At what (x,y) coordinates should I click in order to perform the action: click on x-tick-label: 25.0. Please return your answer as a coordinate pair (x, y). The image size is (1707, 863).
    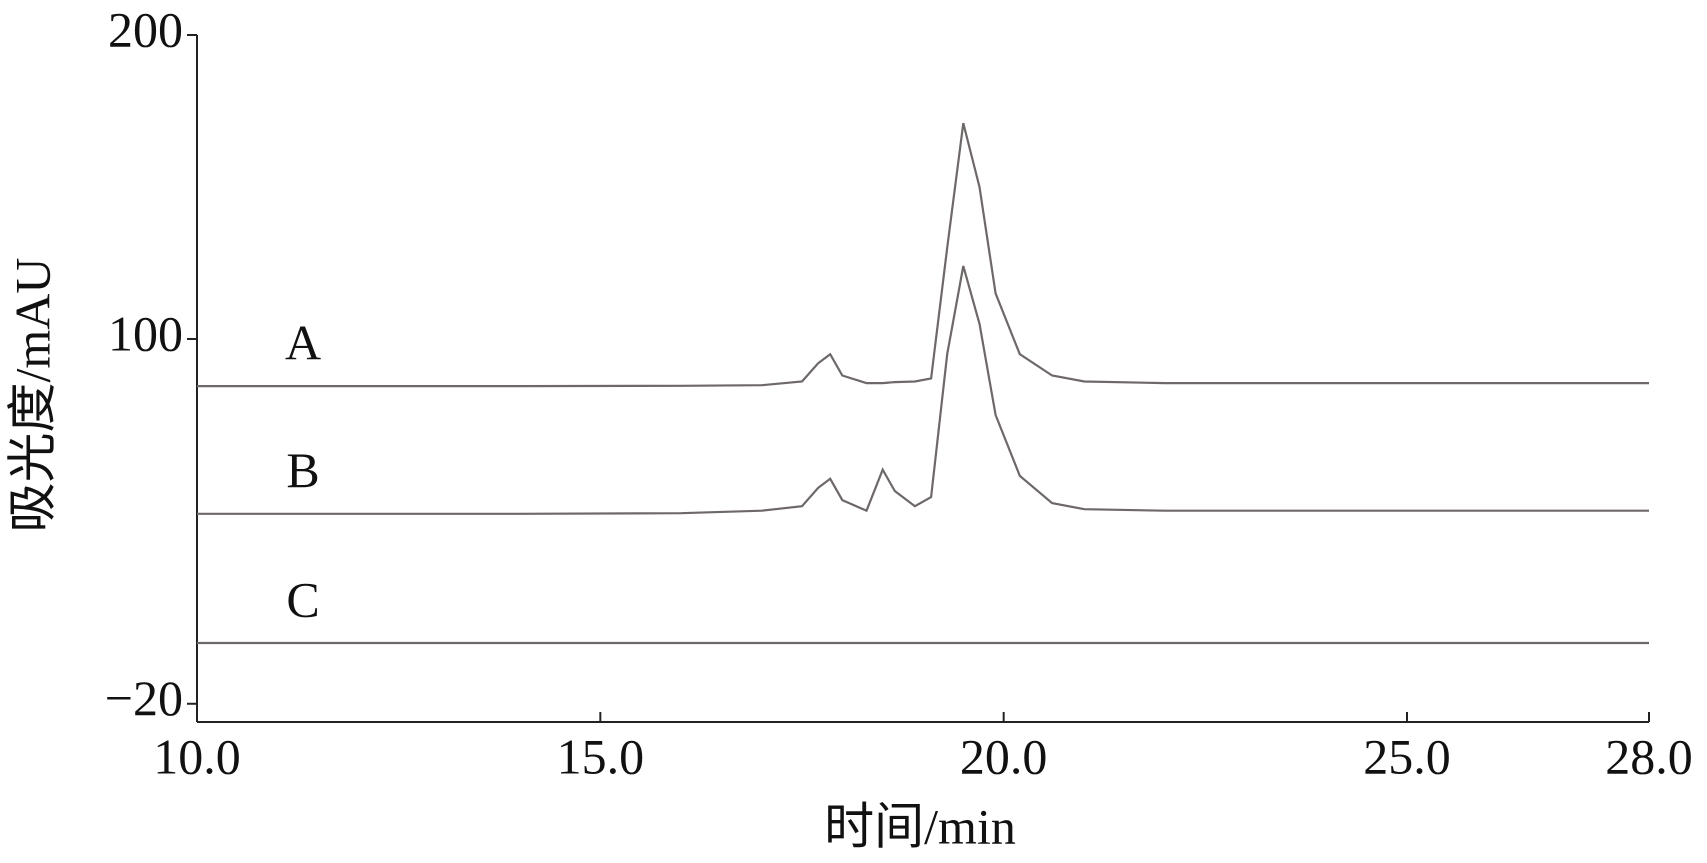
    Looking at the image, I should click on (1407, 756).